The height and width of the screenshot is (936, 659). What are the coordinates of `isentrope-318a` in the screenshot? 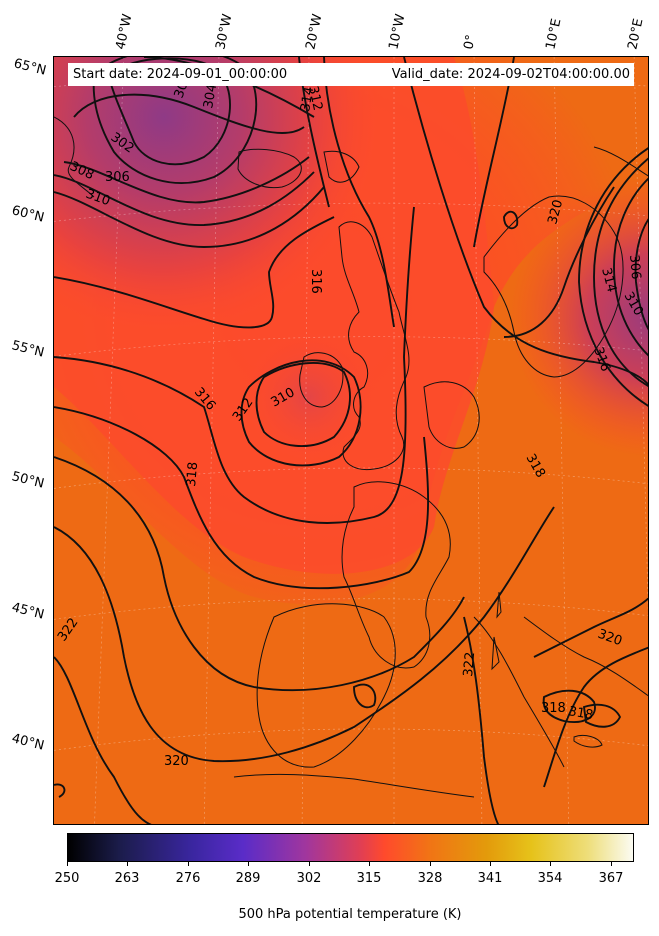 It's located at (242, 498).